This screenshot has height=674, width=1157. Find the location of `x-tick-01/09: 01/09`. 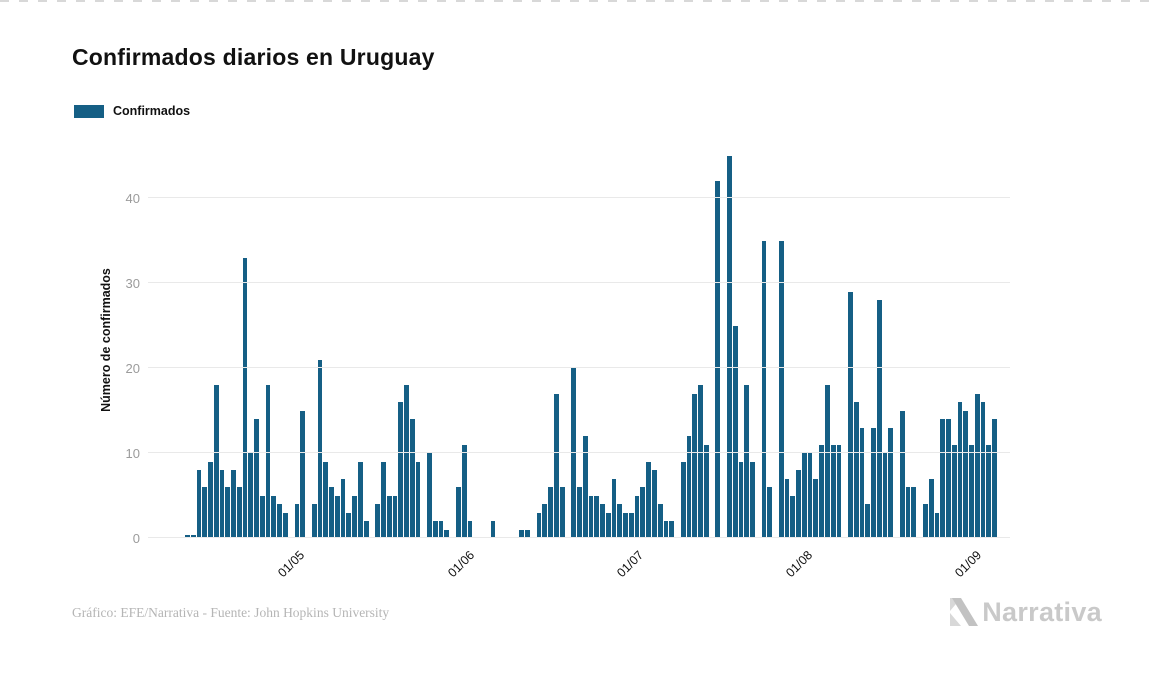

x-tick-01/09: 01/09 is located at coordinates (968, 564).